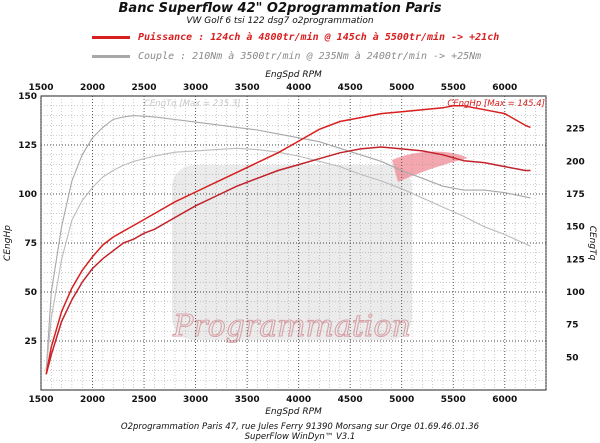 This screenshot has height=443, width=600. I want to click on y-left-tick: 125, so click(27, 146).